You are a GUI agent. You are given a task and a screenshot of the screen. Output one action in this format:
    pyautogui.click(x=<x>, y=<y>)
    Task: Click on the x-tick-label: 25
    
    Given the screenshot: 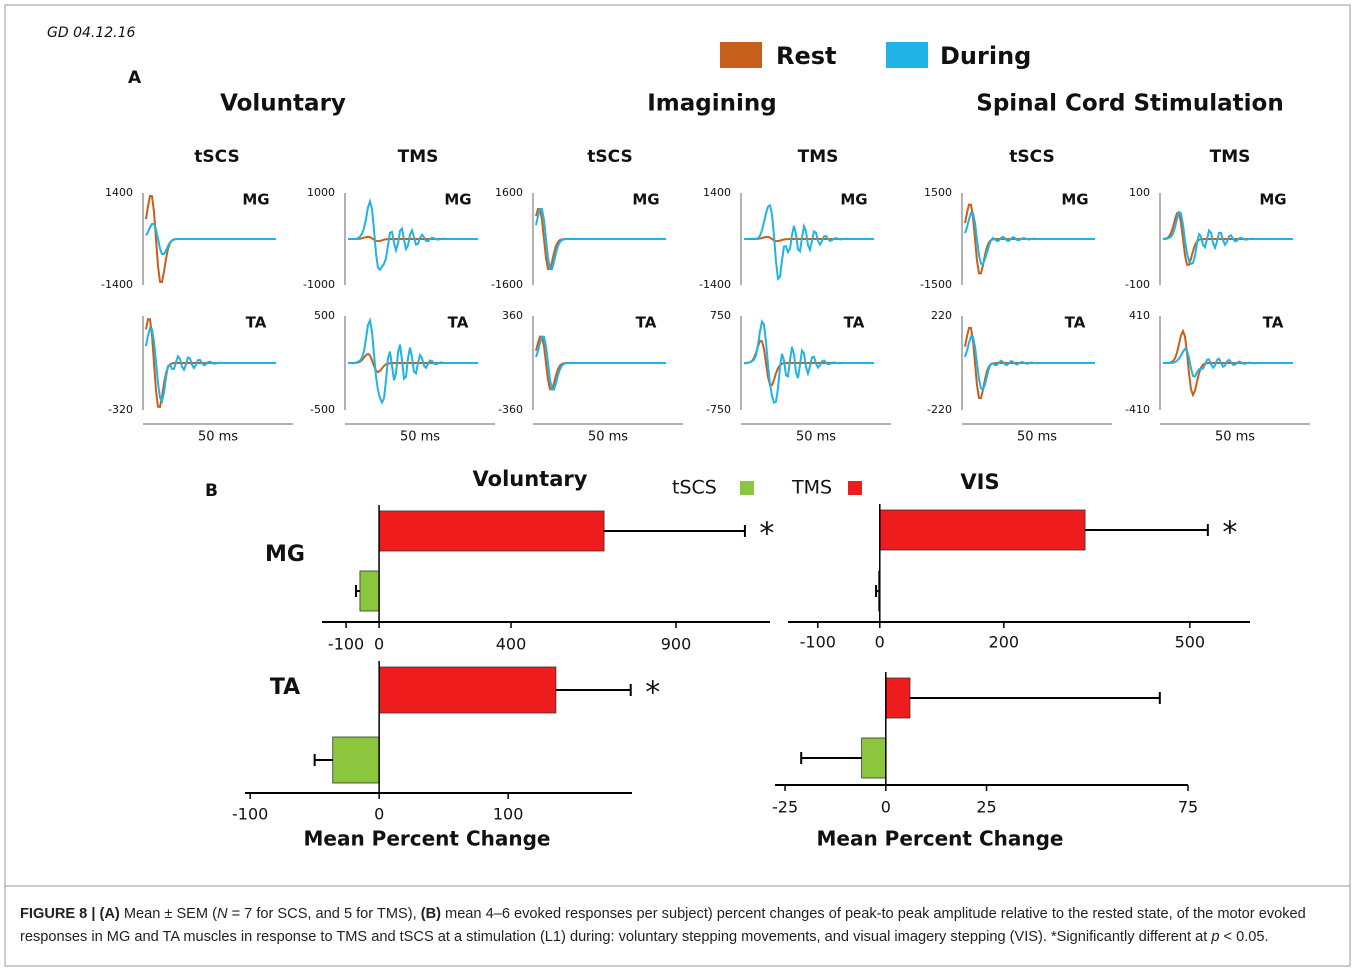 What is the action you would take?
    pyautogui.click(x=986, y=807)
    